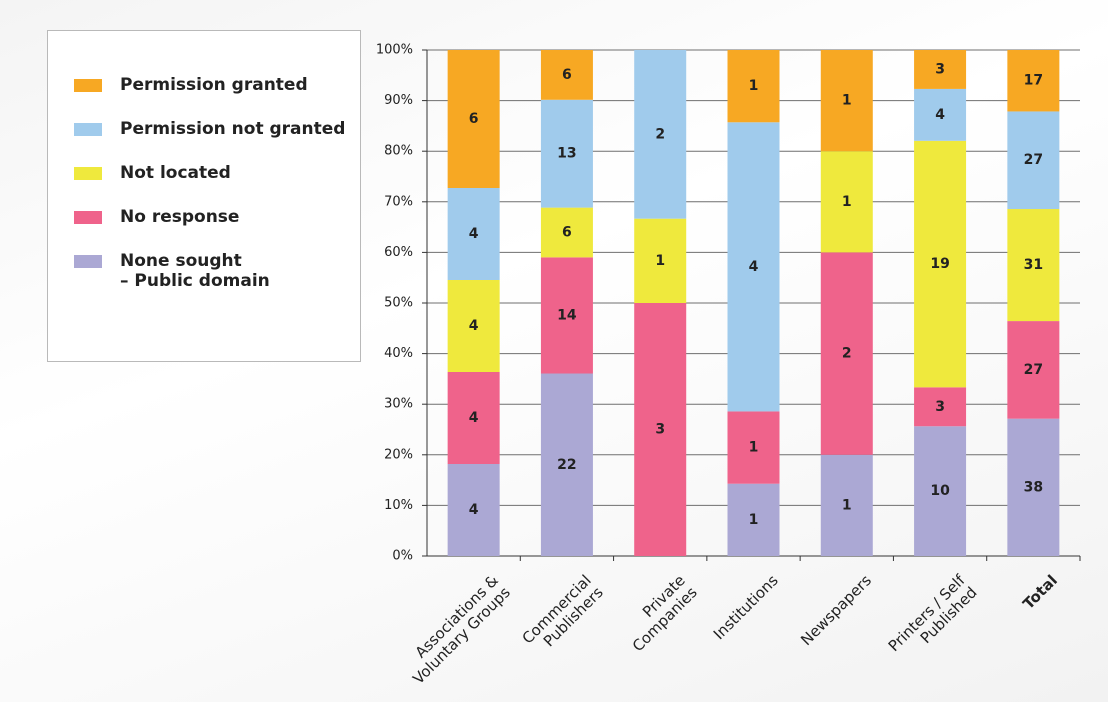  Describe the element at coordinates (402, 556) in the screenshot. I see `y-tick-label: 0%` at that location.